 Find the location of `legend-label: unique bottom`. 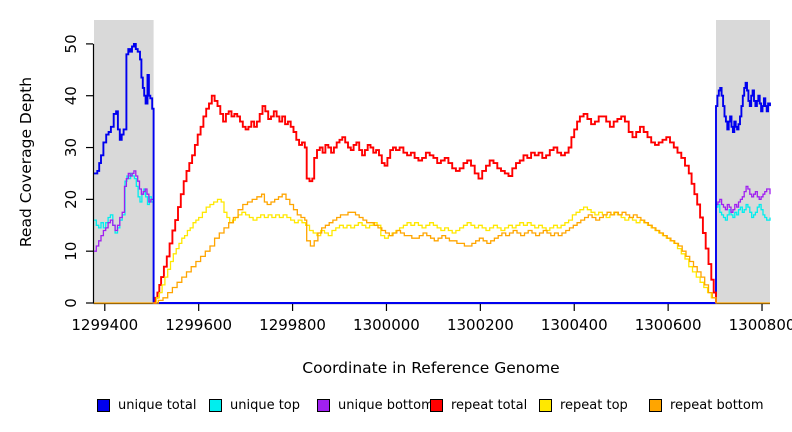

legend-label: unique bottom is located at coordinates (386, 405).